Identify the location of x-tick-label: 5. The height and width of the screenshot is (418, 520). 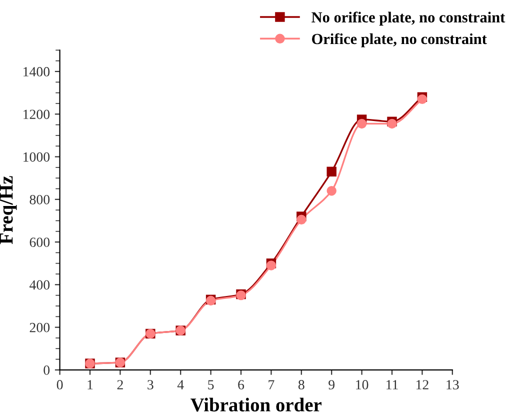
(211, 385).